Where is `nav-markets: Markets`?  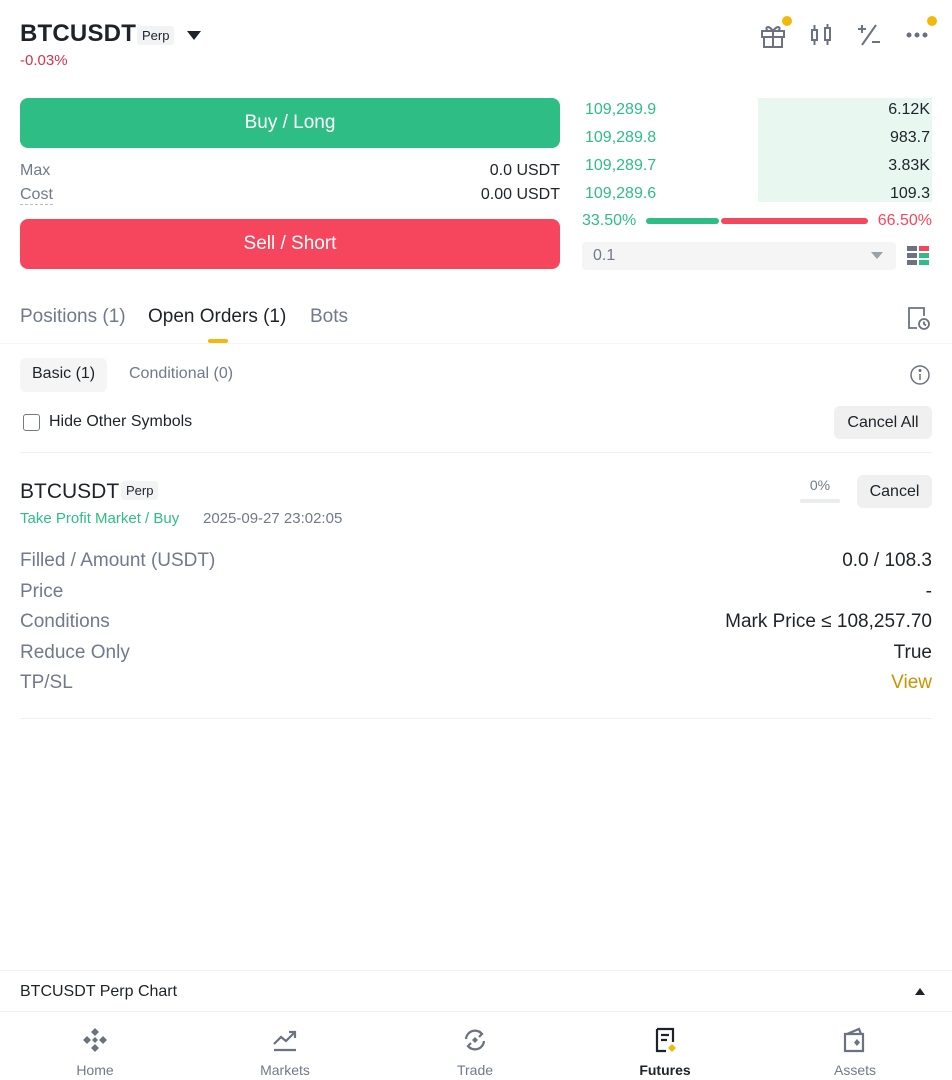 nav-markets: Markets is located at coordinates (285, 1046).